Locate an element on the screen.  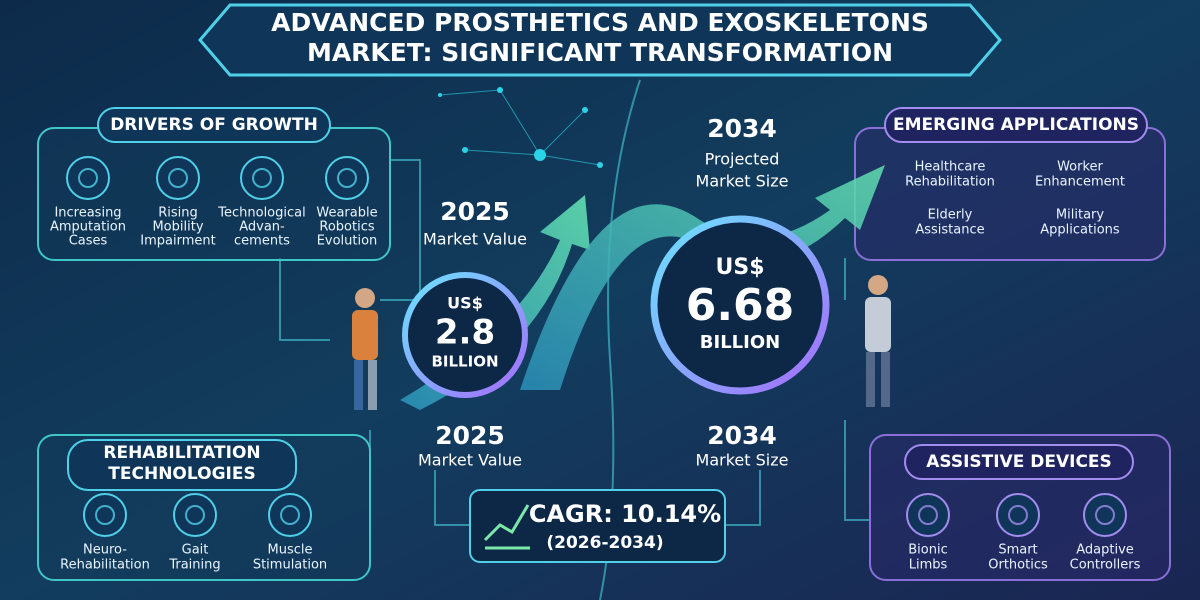
item-label: Cases is located at coordinates (88, 241).